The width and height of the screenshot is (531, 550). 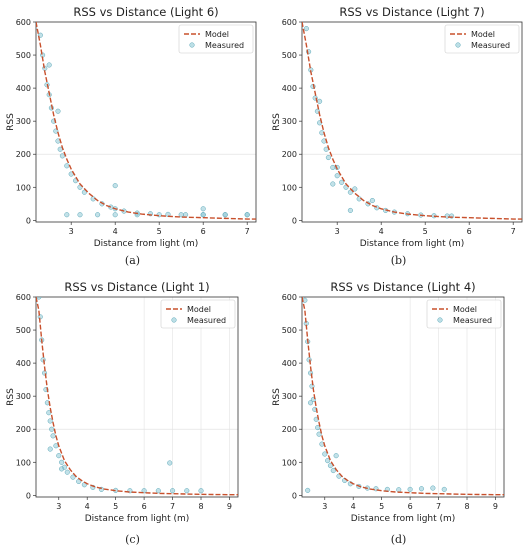 What do you see at coordinates (294, 220) in the screenshot?
I see `y-tick-label-b: 0` at bounding box center [294, 220].